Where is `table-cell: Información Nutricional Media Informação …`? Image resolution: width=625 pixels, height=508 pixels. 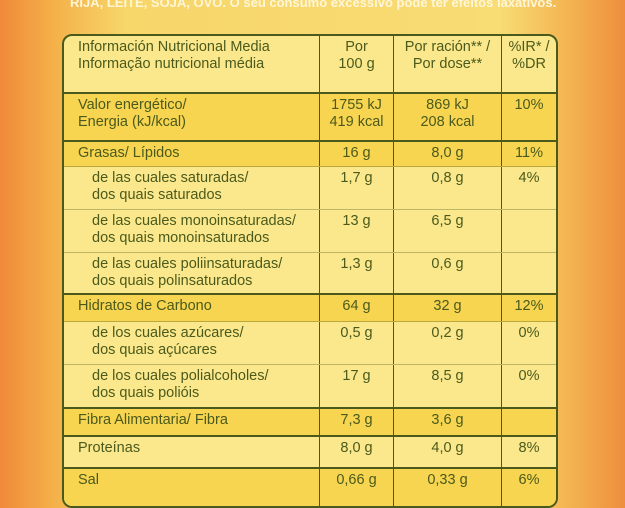 table-cell: Información Nutricional Media Informação … is located at coordinates (192, 64).